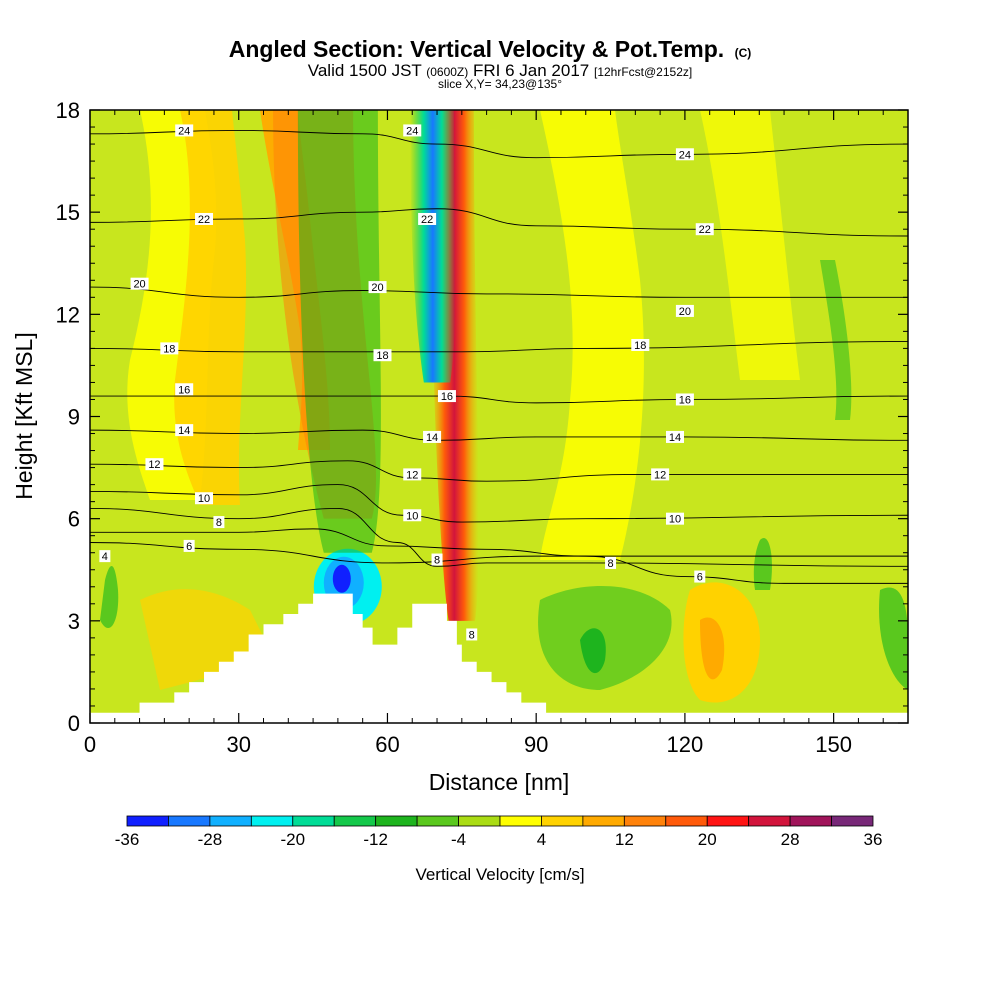 The height and width of the screenshot is (1000, 1000). I want to click on colorbar-tick-label: -4, so click(458, 839).